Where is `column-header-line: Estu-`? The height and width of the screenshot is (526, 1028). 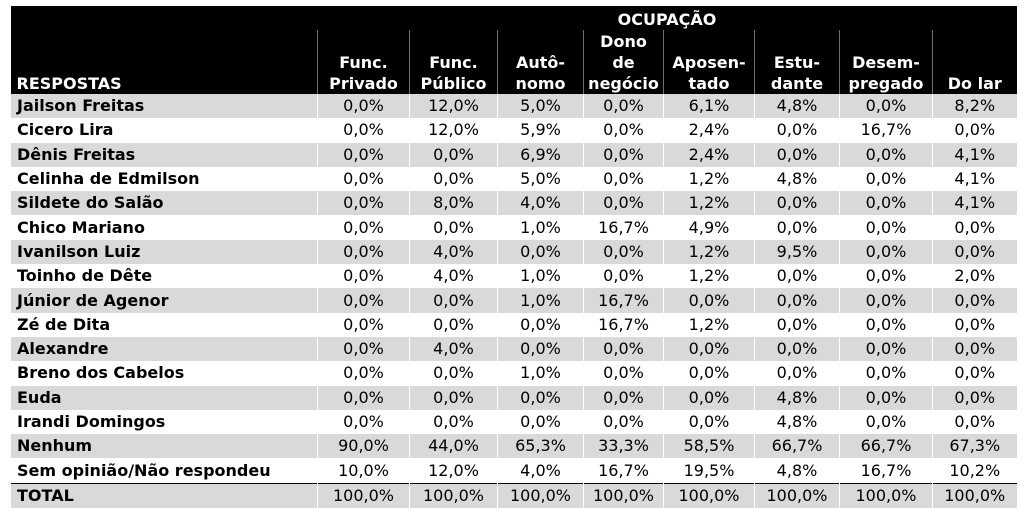
column-header-line: Estu- is located at coordinates (797, 62).